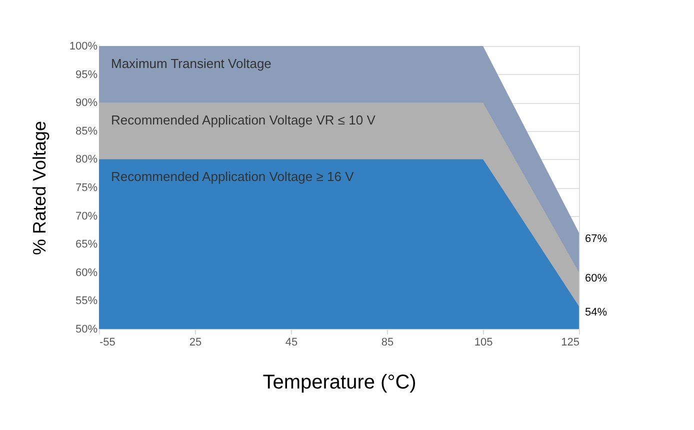  What do you see at coordinates (39, 188) in the screenshot?
I see `y-axis-title: % Rated Voltage` at bounding box center [39, 188].